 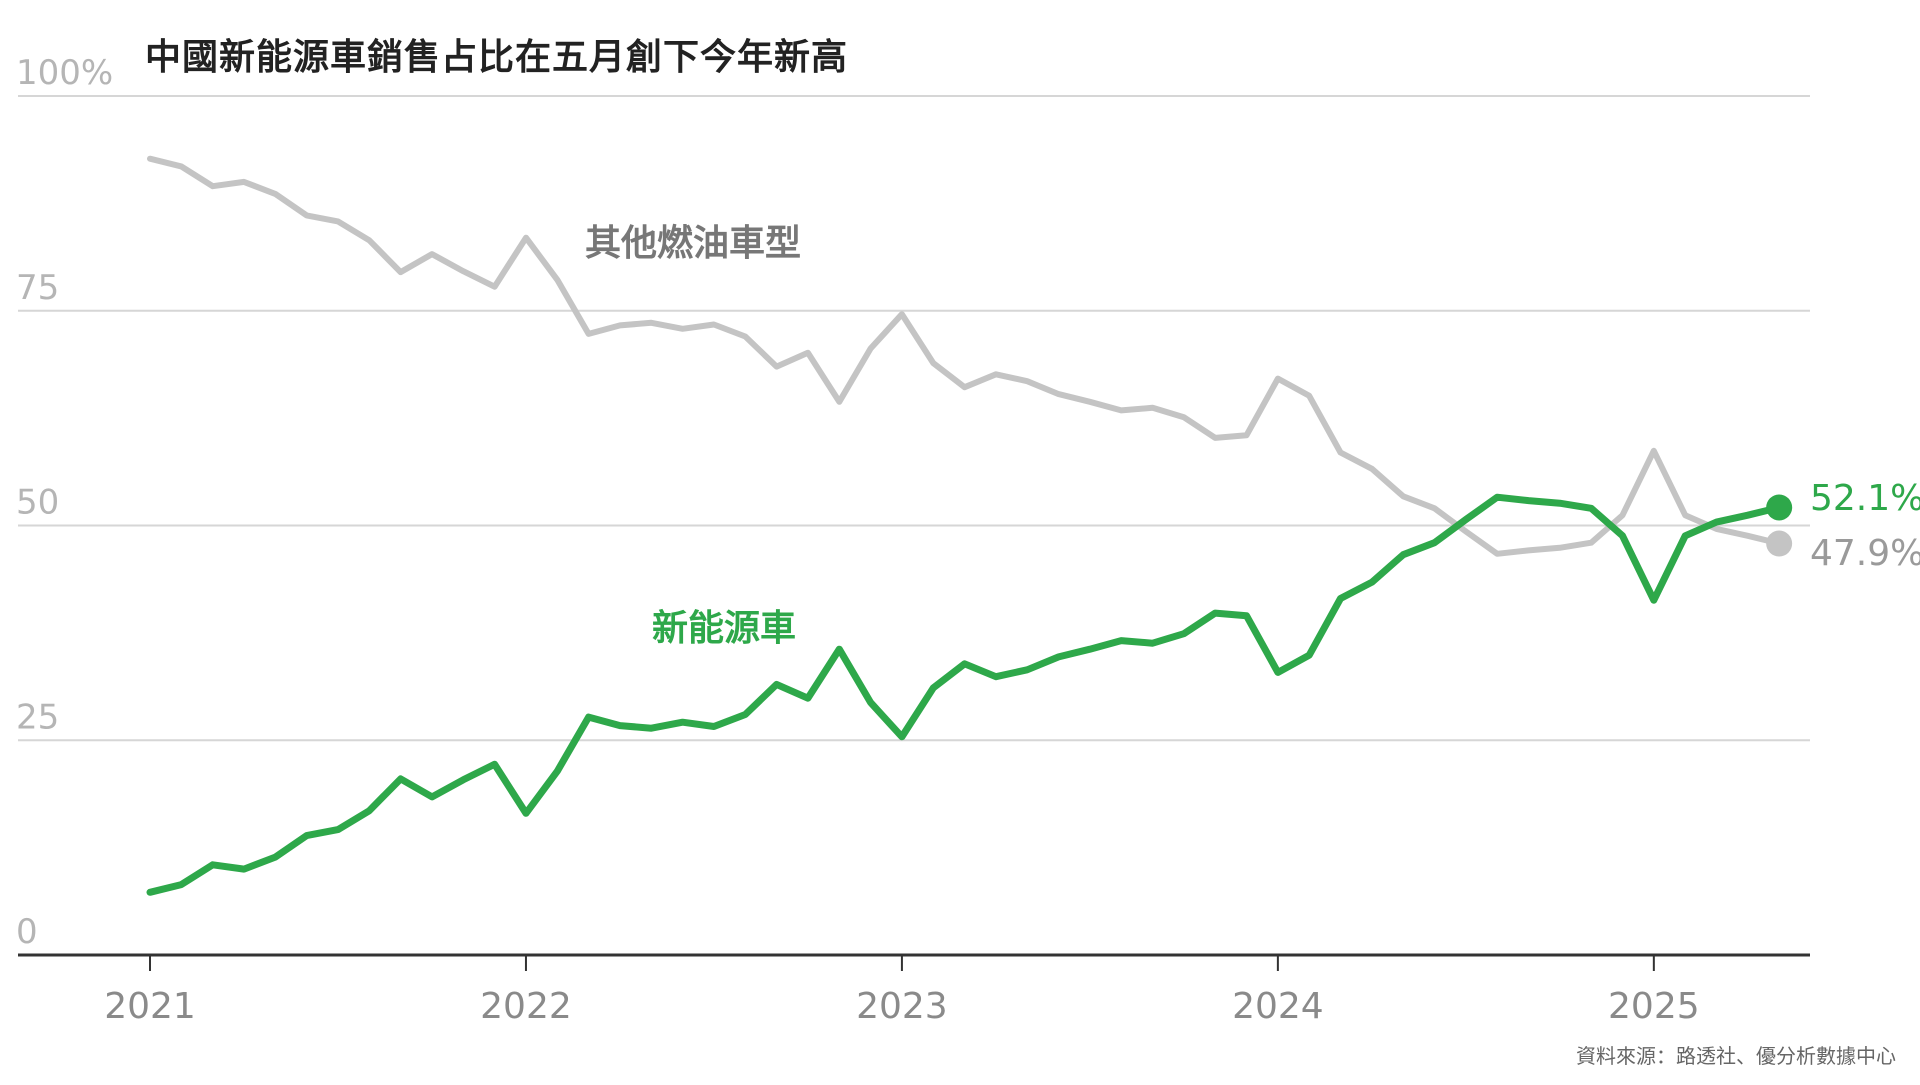 What do you see at coordinates (27, 932) in the screenshot?
I see `y-tick-label: 0` at bounding box center [27, 932].